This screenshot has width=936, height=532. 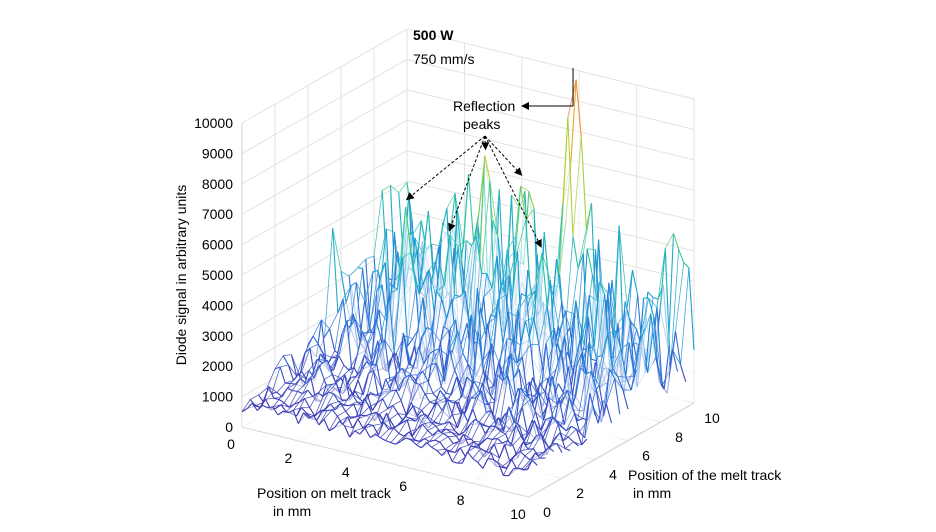 What do you see at coordinates (217, 153) in the screenshot?
I see `z-tick-label: 9000` at bounding box center [217, 153].